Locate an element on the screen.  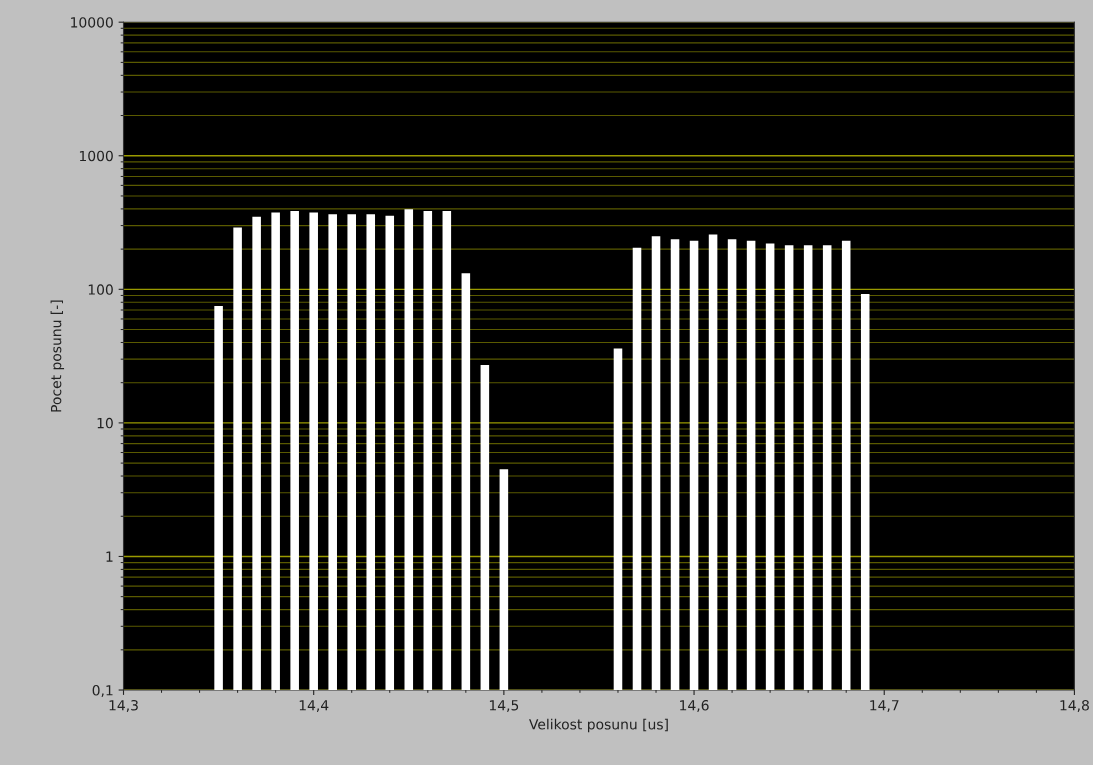
x-tick-label: 14,8 is located at coordinates (1074, 706).